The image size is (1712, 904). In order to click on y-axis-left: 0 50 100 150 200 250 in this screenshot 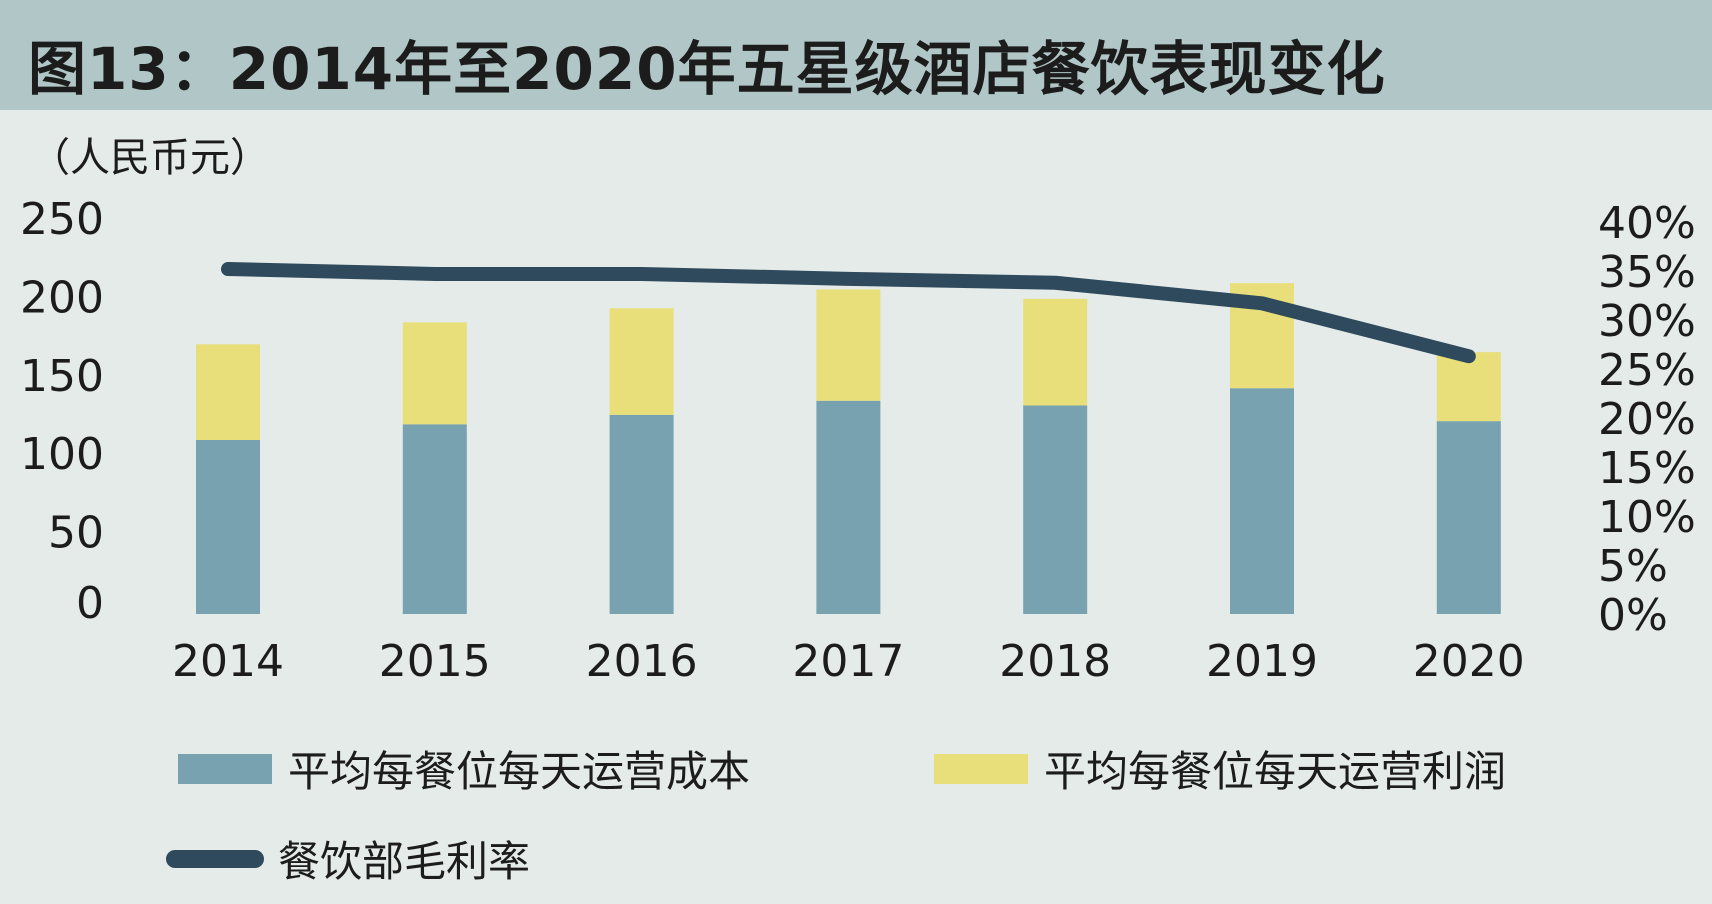, I will do `click(62, 411)`.